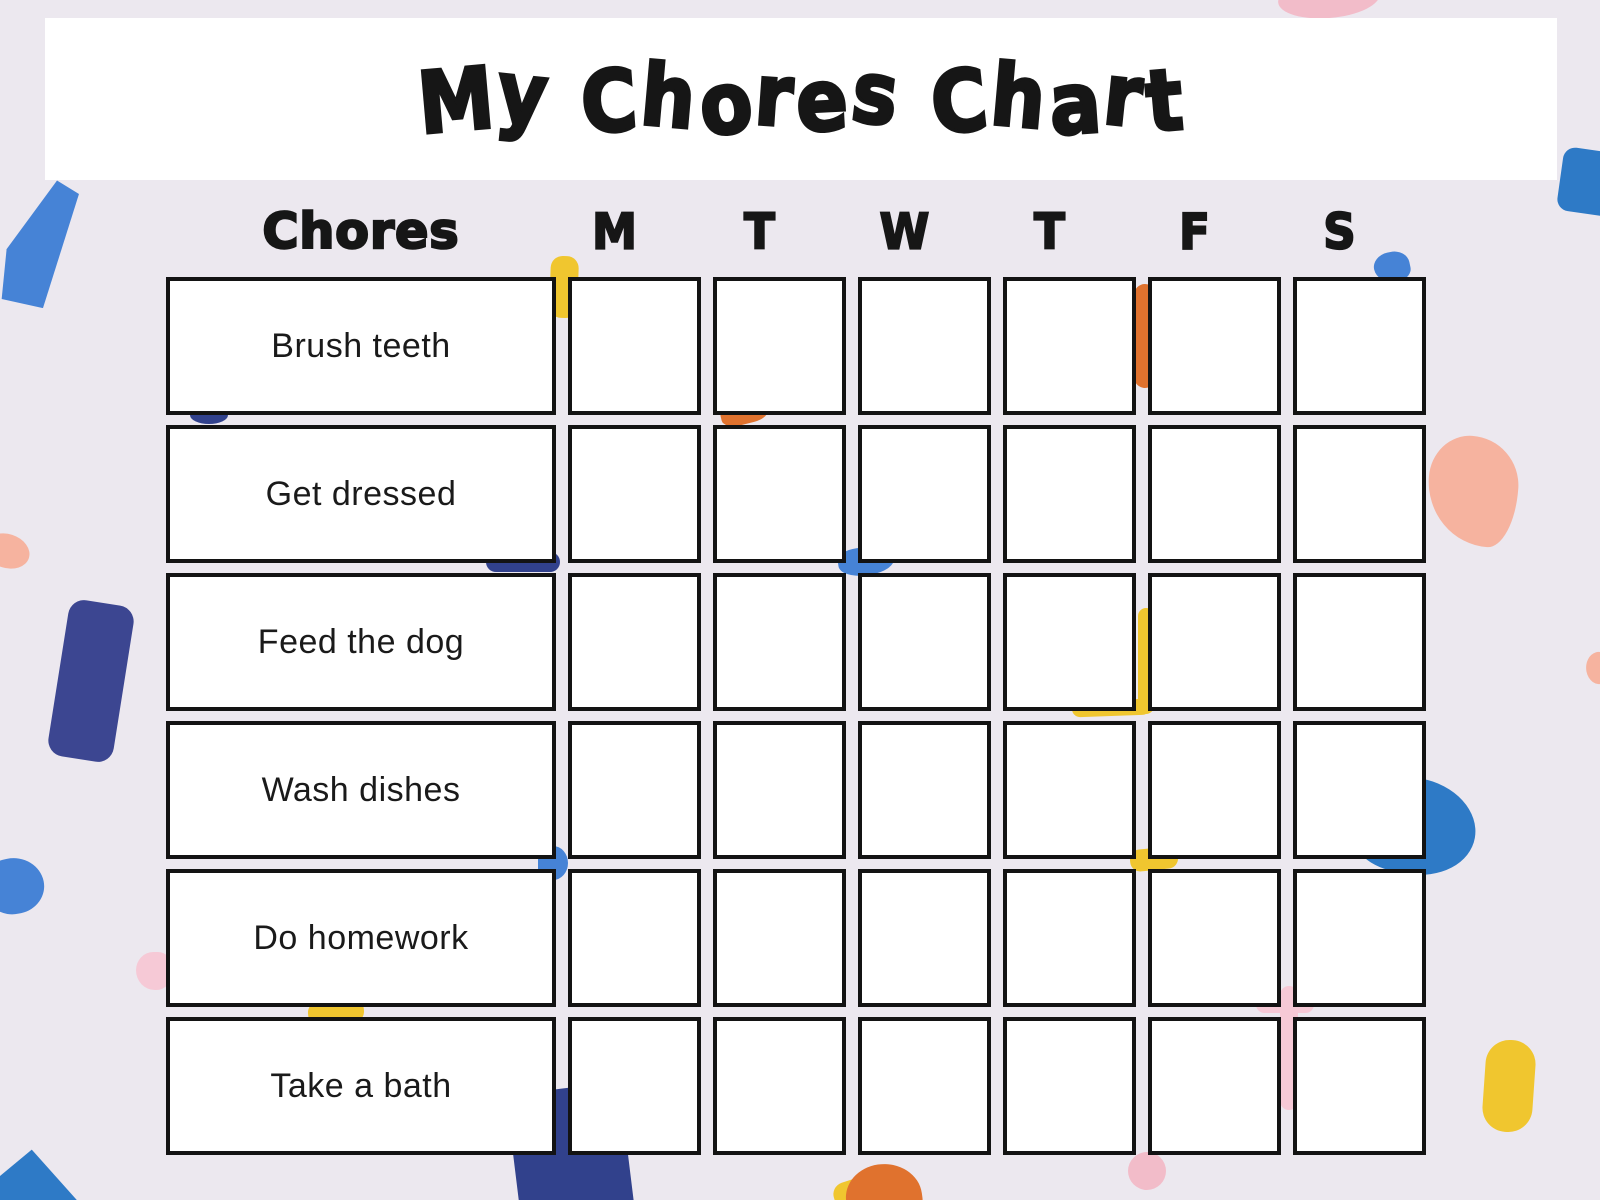 The width and height of the screenshot is (1600, 1200). What do you see at coordinates (361, 938) in the screenshot?
I see `chore-label: Do homework` at bounding box center [361, 938].